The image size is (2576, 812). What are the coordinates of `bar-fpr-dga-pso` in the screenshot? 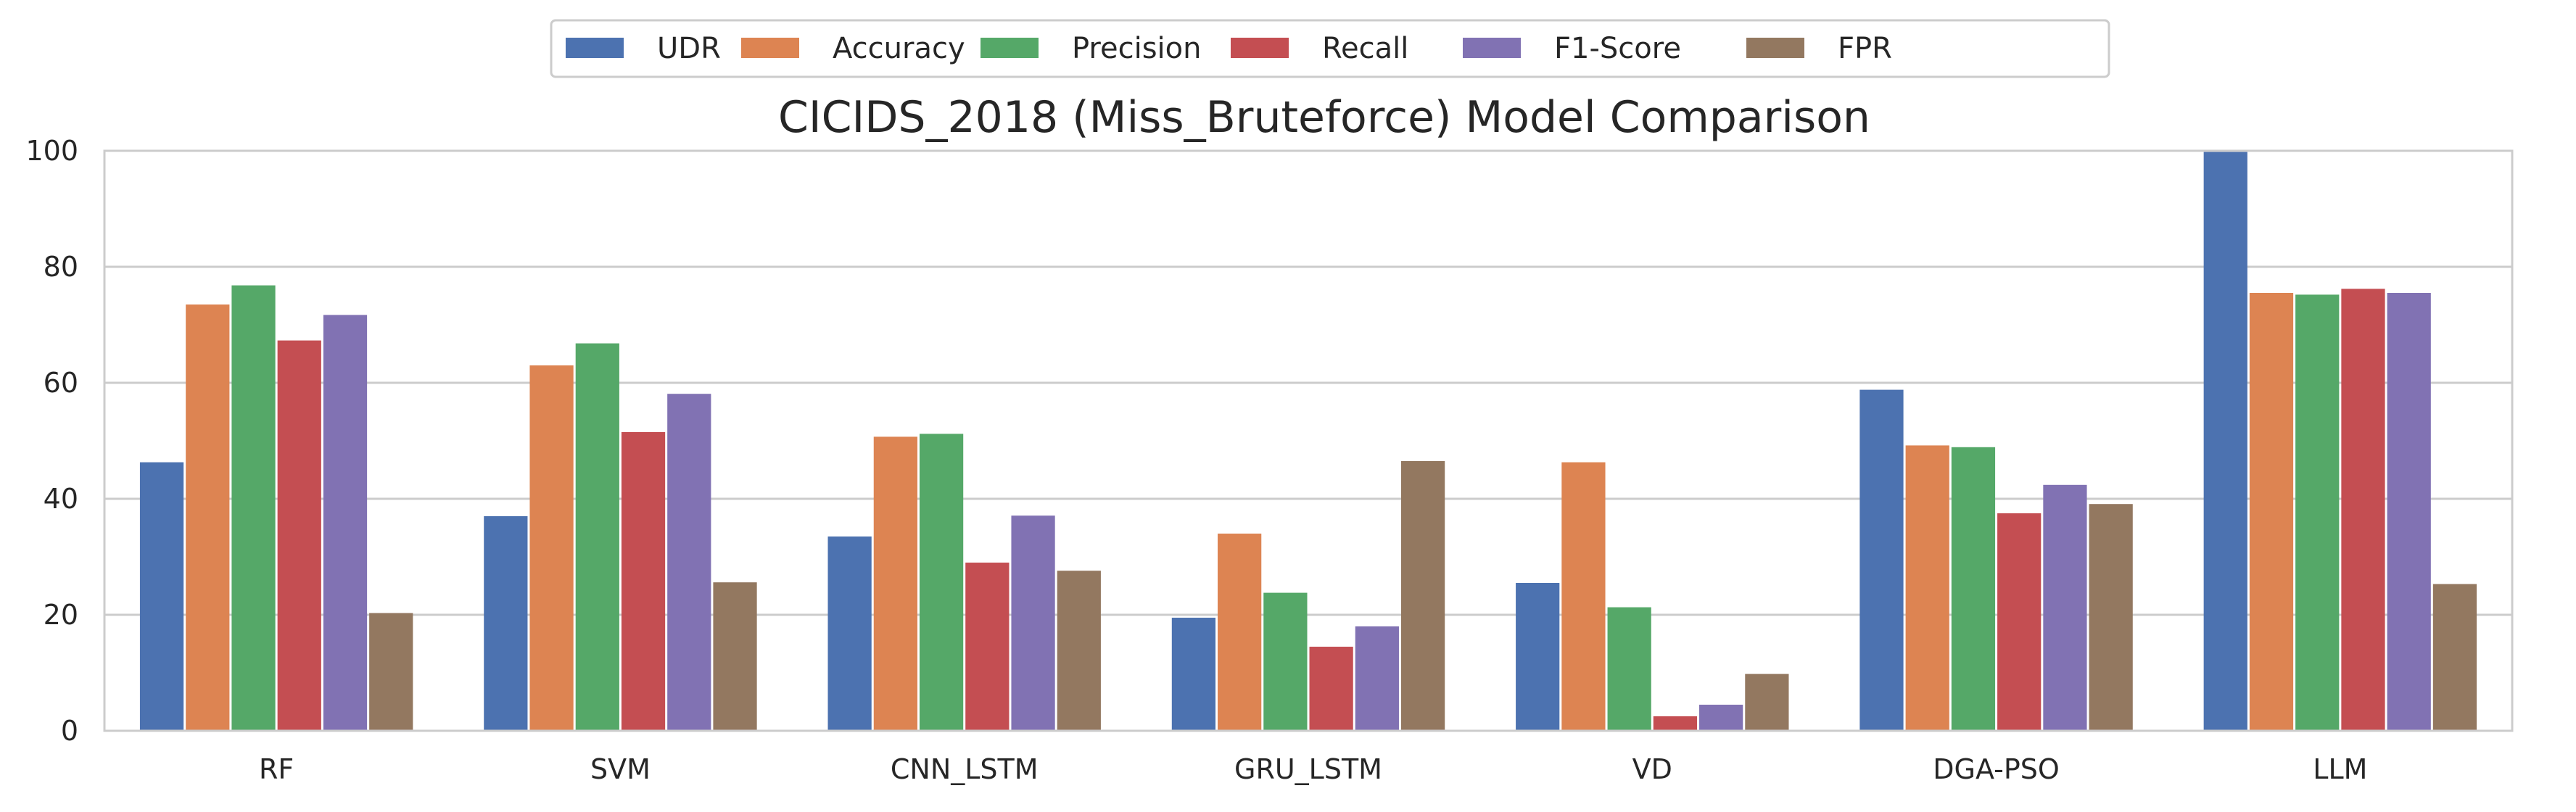 It's located at (2111, 617).